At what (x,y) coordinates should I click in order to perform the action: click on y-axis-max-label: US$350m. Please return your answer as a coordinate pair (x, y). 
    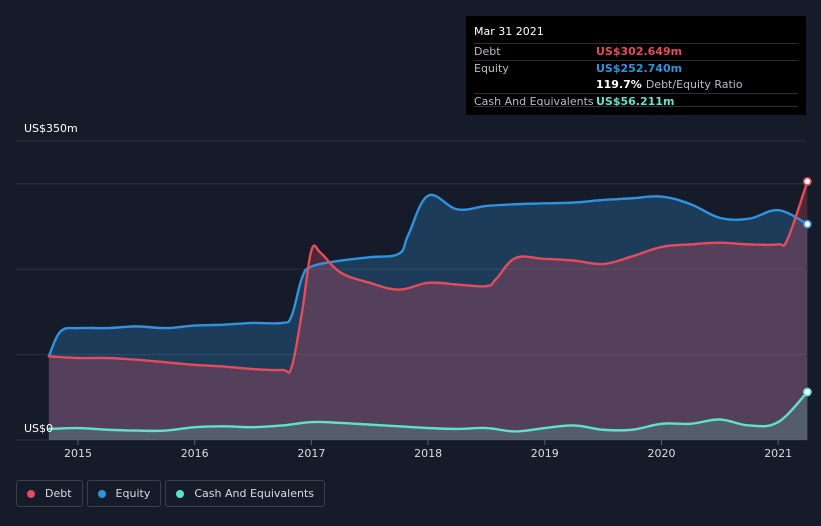
    Looking at the image, I should click on (51, 128).